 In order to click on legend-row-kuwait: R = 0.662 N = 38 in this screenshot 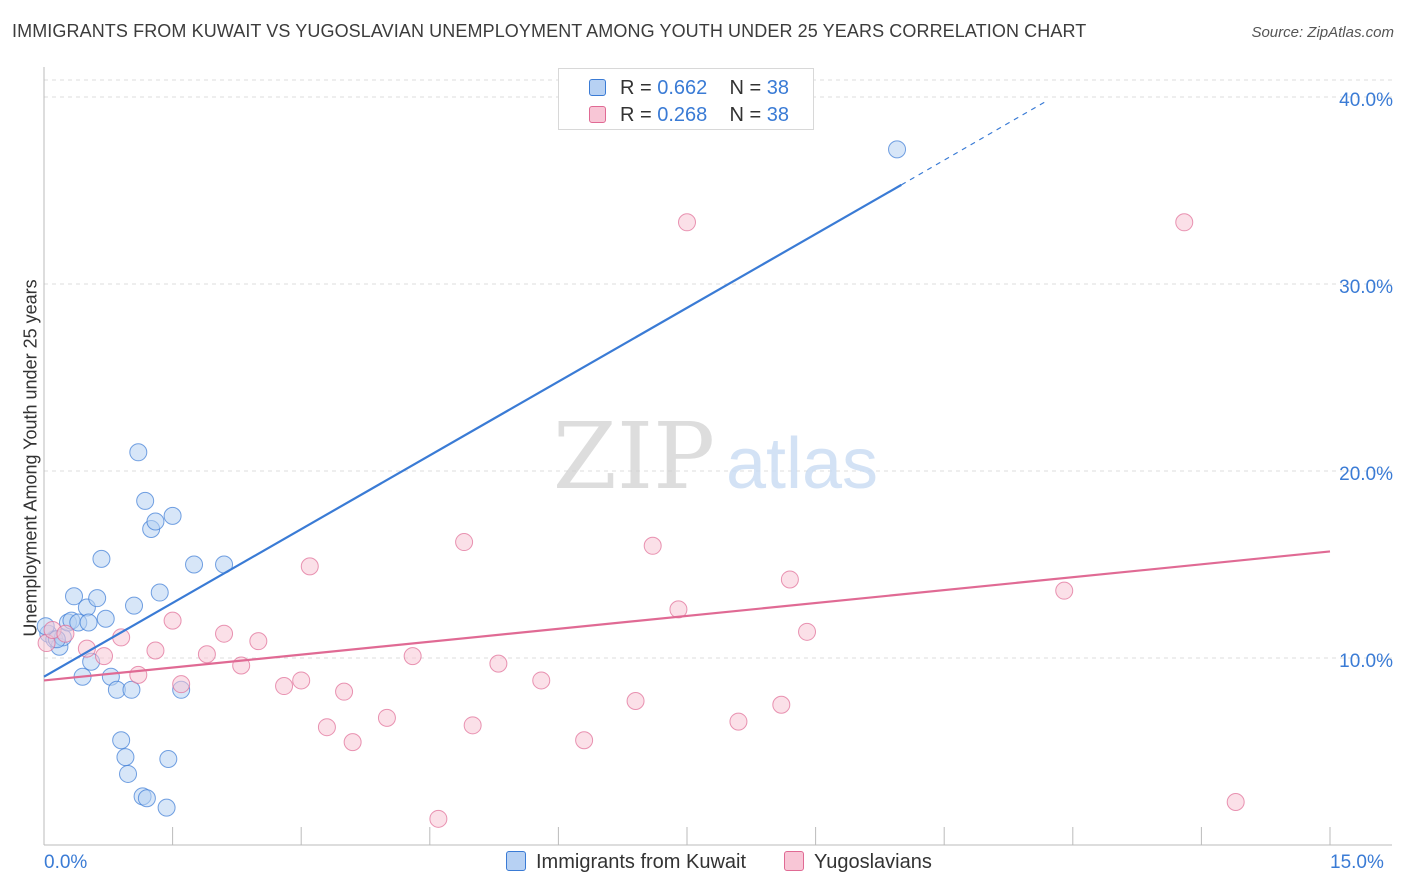, I will do `click(686, 88)`.